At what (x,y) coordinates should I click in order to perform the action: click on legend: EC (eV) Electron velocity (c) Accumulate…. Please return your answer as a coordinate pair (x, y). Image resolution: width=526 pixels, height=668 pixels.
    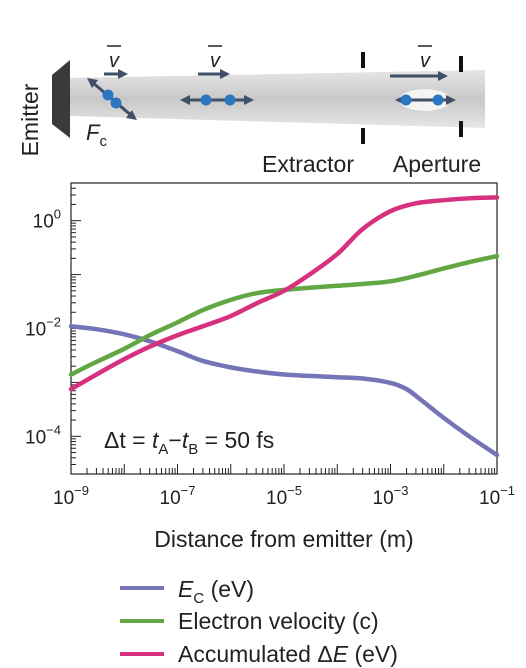
    Looking at the image, I should click on (259, 621).